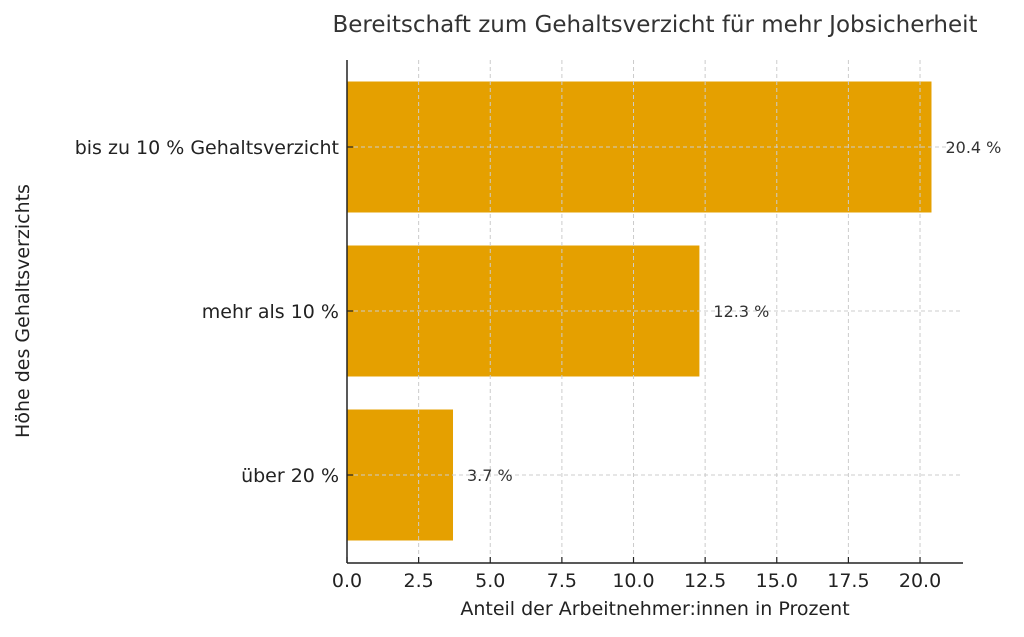 Image resolution: width=1024 pixels, height=637 pixels. What do you see at coordinates (290, 476) in the screenshot?
I see `y-tick-label: über 20 %` at bounding box center [290, 476].